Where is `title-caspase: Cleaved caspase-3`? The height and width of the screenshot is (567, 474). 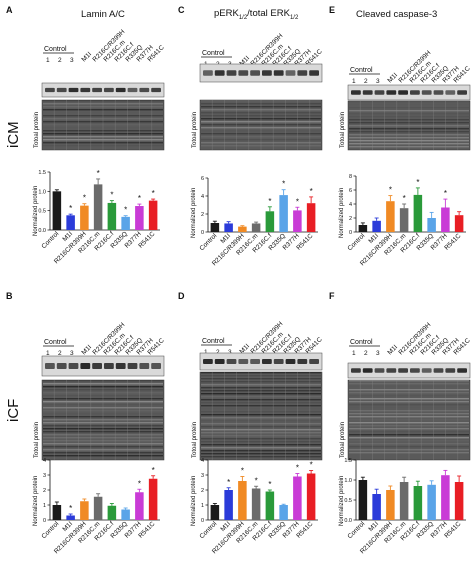 title-caspase: Cleaved caspase-3 is located at coordinates (397, 14).